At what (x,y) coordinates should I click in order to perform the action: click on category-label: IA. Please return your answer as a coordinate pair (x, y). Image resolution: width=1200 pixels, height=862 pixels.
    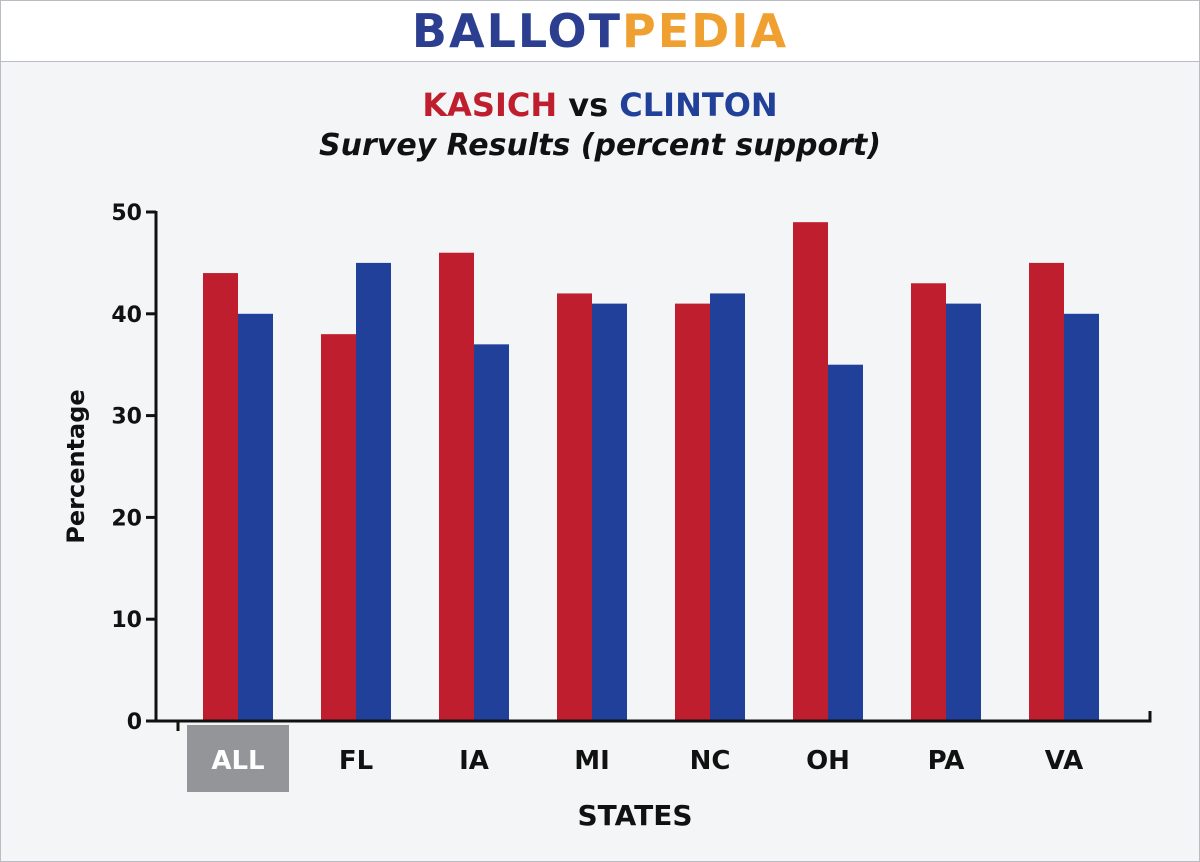
    Looking at the image, I should click on (474, 761).